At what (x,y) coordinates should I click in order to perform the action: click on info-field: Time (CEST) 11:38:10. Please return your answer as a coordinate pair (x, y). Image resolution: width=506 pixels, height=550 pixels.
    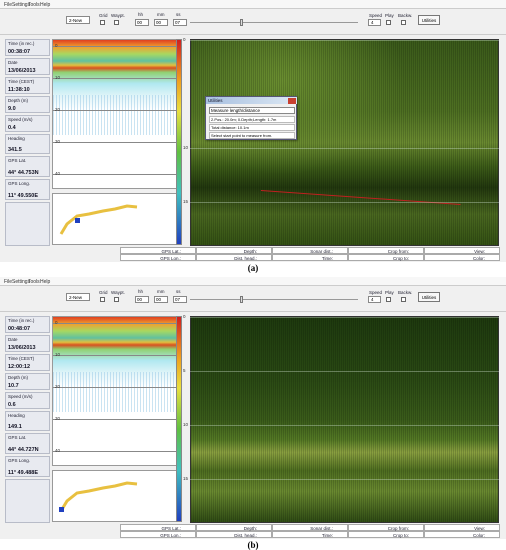
    Looking at the image, I should click on (27, 85).